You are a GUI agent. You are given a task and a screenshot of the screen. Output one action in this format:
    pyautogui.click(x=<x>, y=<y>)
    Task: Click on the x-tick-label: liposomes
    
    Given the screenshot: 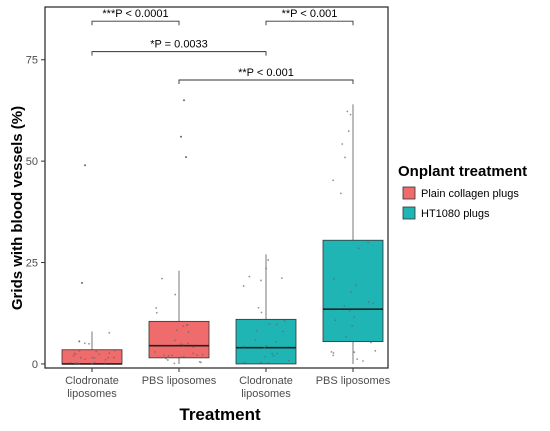 What is the action you would take?
    pyautogui.click(x=266, y=394)
    